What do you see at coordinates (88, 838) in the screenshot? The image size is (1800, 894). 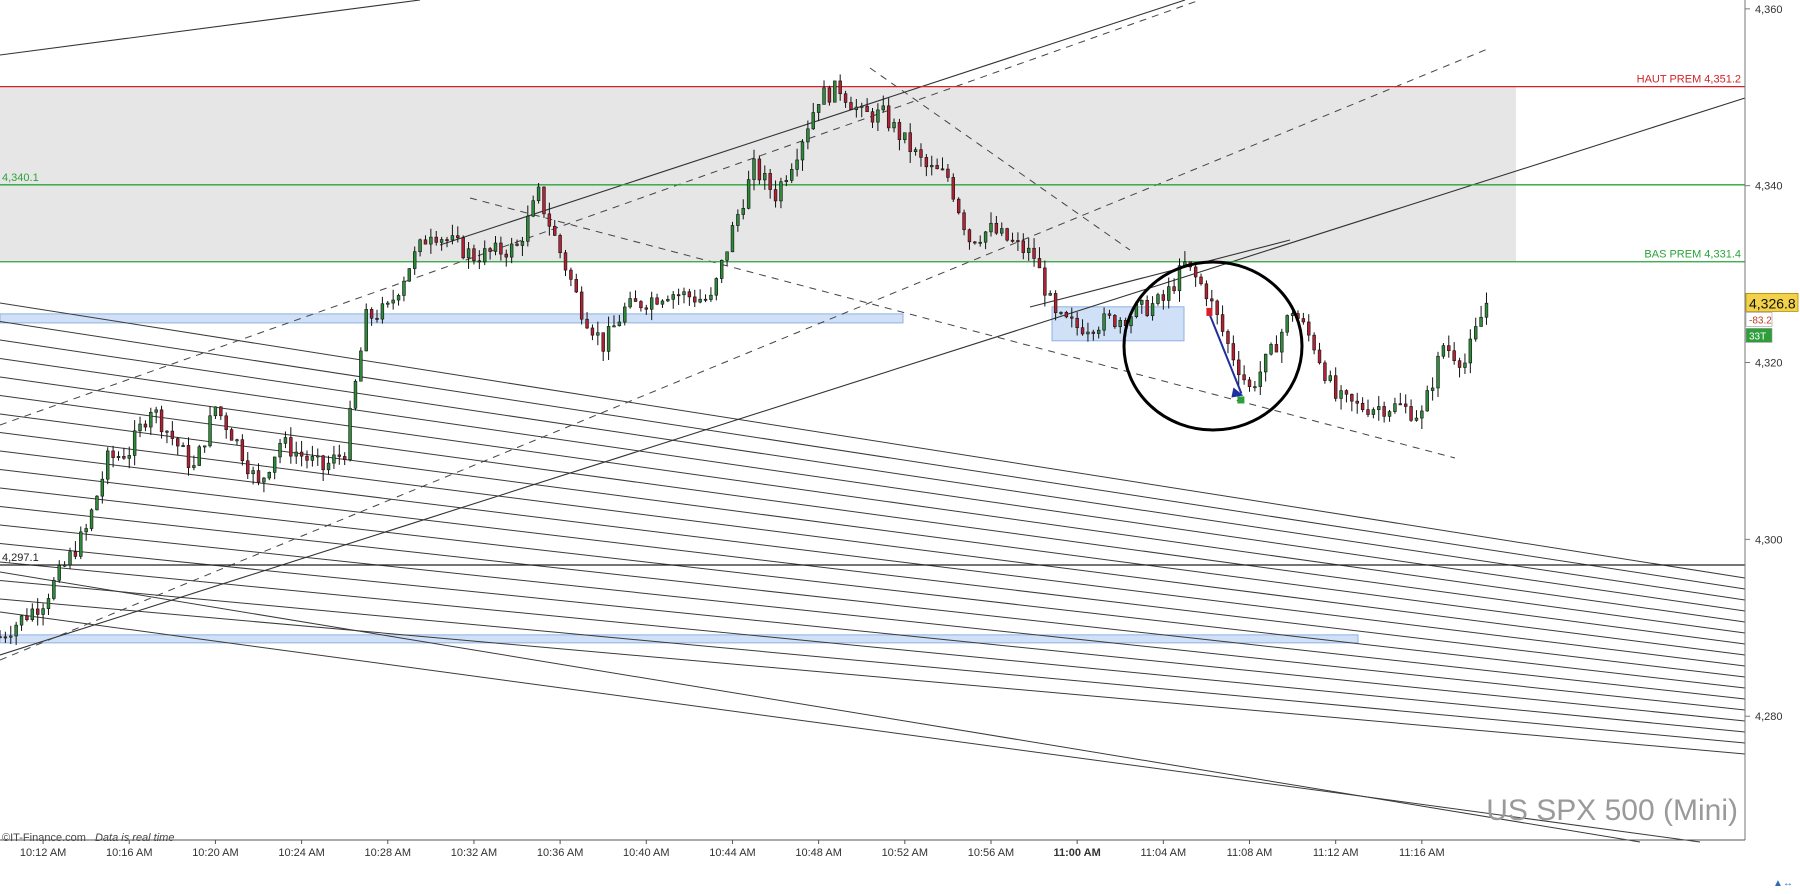 I see `data-credit: ©IT-Finance.com Data is real time` at bounding box center [88, 838].